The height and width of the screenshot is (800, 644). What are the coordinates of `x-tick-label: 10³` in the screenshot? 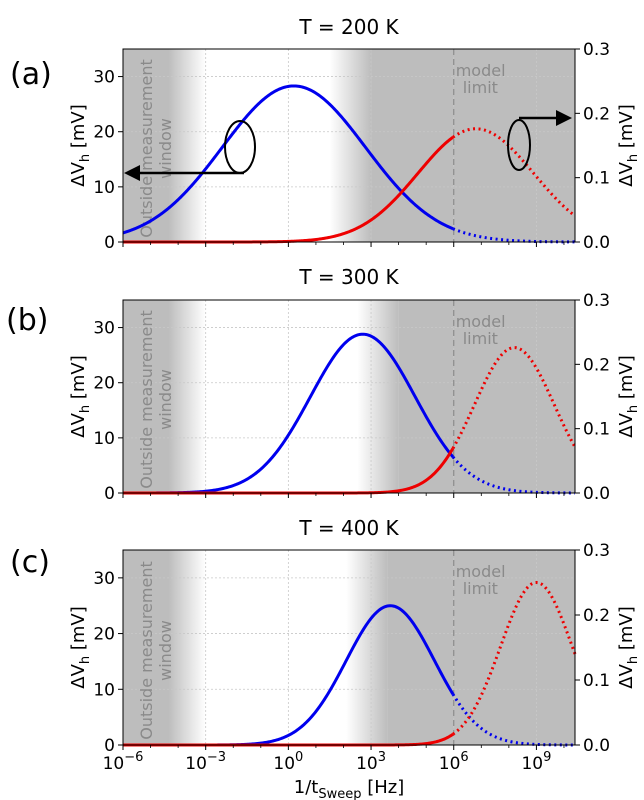 It's located at (371, 762).